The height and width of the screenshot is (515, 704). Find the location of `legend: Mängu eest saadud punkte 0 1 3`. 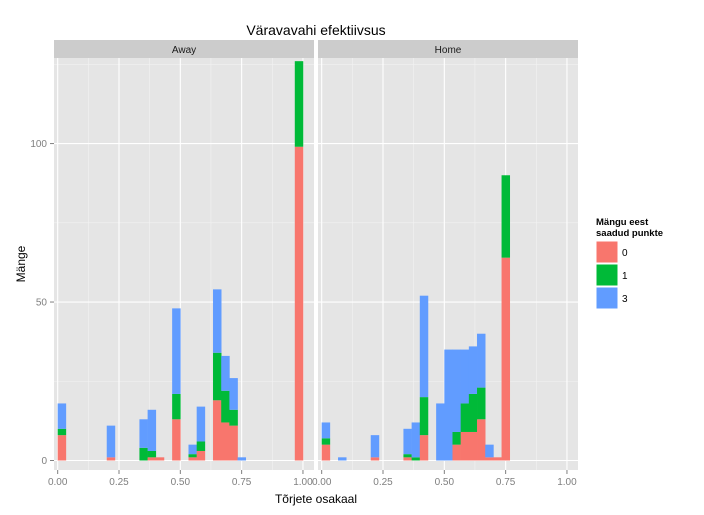

legend: Mängu eest saadud punkte 0 1 3 is located at coordinates (629, 263).